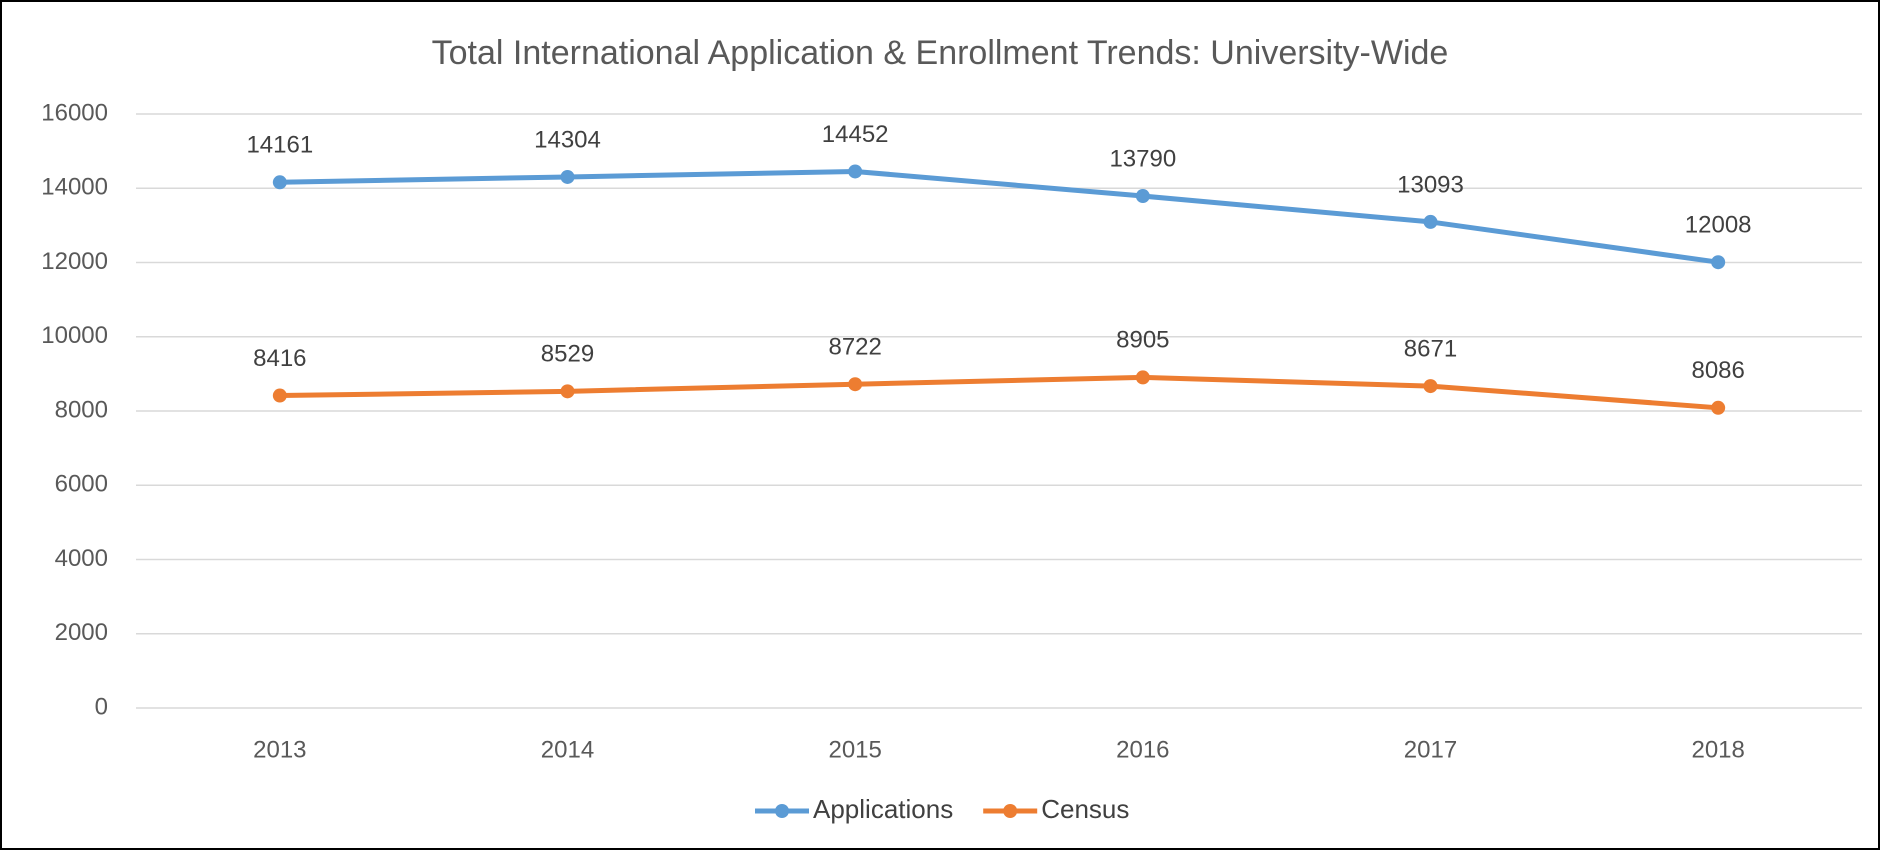  I want to click on data-label: 8671, so click(1430, 348).